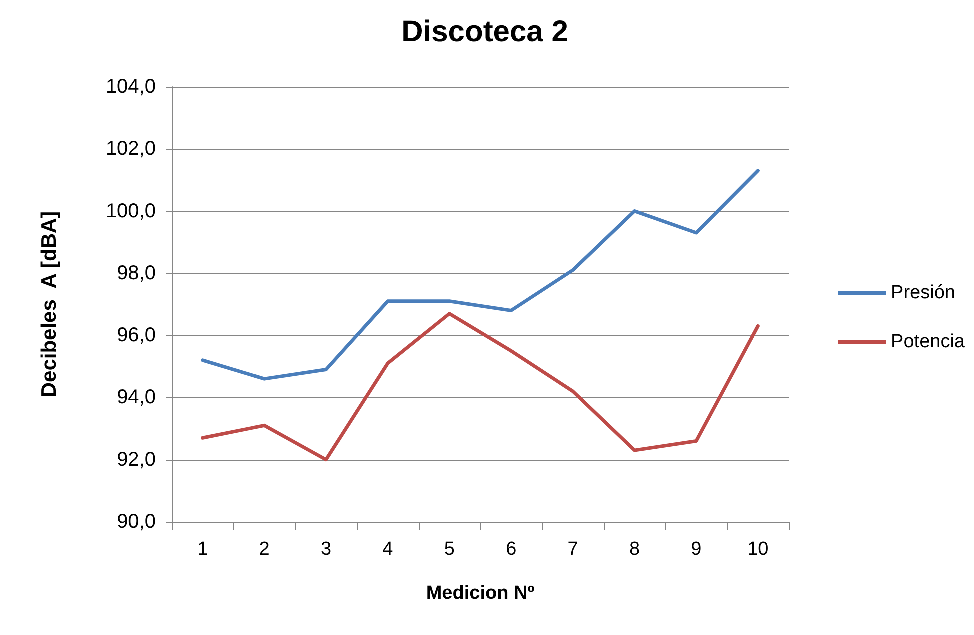  I want to click on chart-title: Discoteca 2, so click(485, 32).